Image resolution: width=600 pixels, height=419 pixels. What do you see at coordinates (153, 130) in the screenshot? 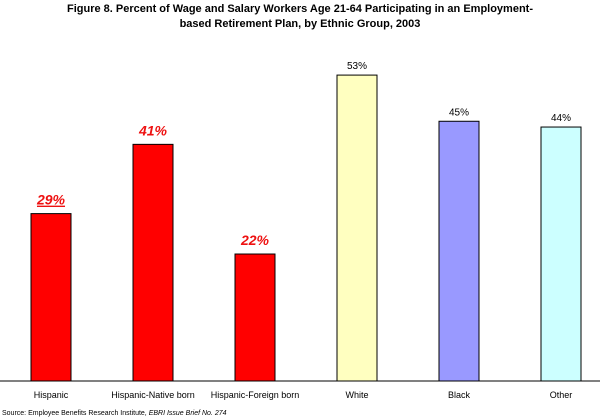
I see `value-label-hispanic-native-born: 41%` at bounding box center [153, 130].